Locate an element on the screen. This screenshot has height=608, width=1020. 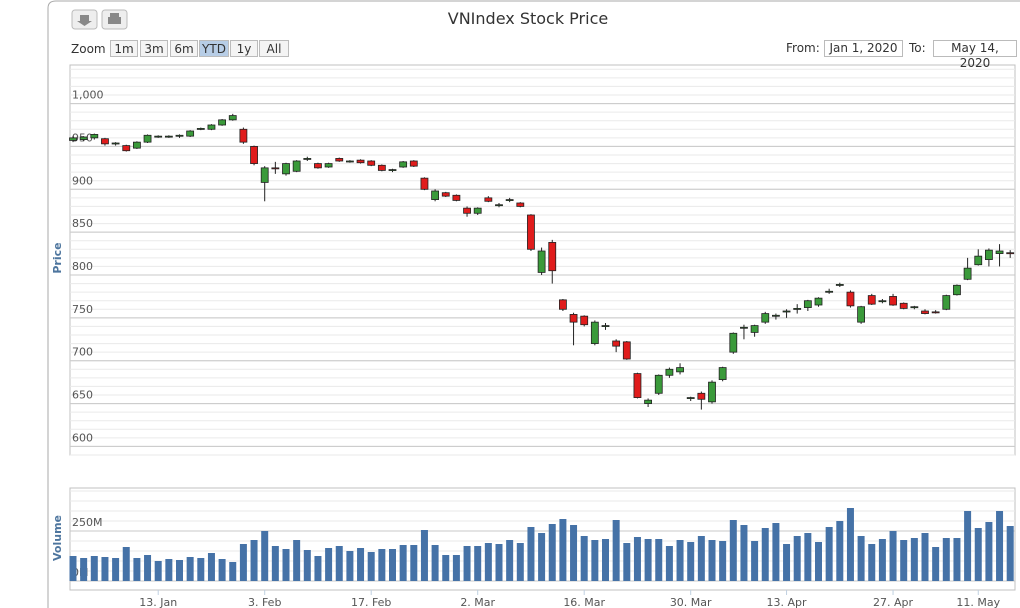
x-tick-label: 27. Apr is located at coordinates (893, 602).